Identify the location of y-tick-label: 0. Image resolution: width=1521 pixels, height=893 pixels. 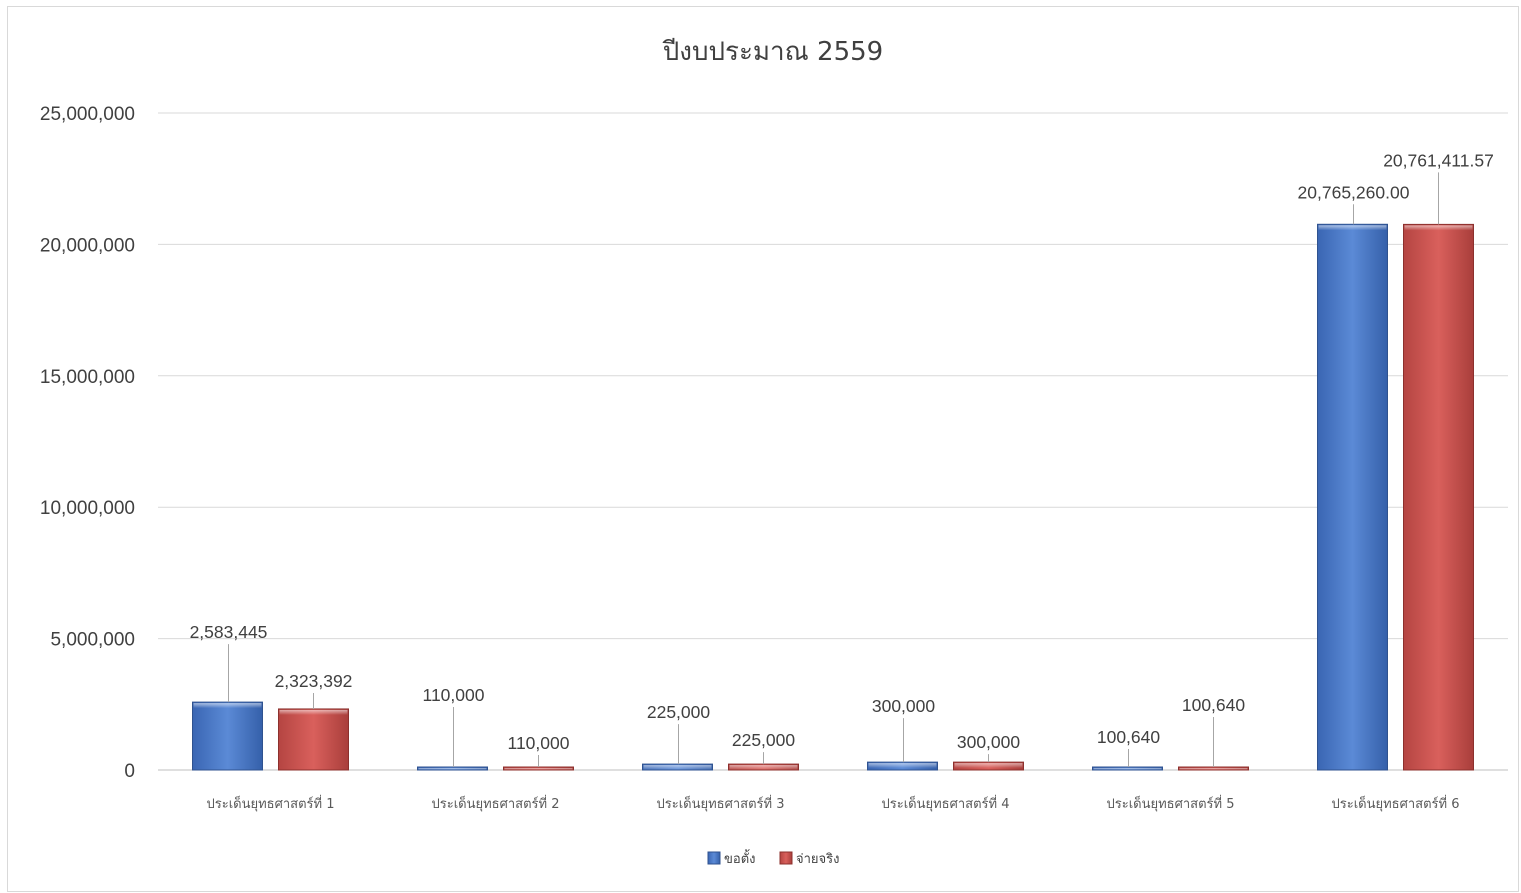
(129, 771).